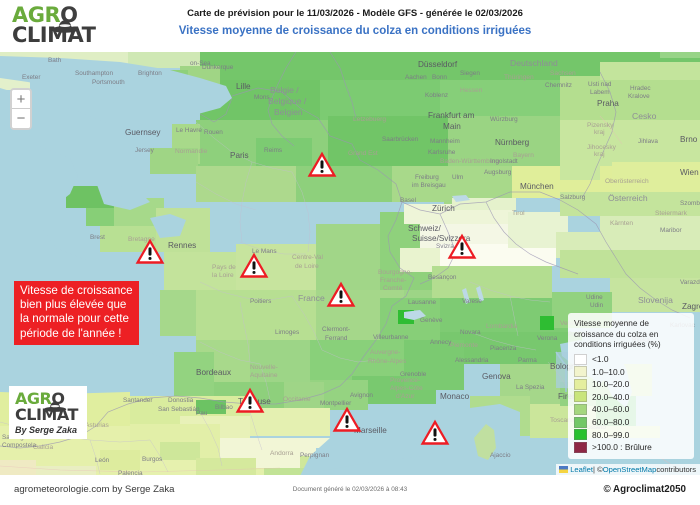 The width and height of the screenshot is (700, 505). Describe the element at coordinates (322, 167) in the screenshot. I see `warning-marker-lille` at that location.